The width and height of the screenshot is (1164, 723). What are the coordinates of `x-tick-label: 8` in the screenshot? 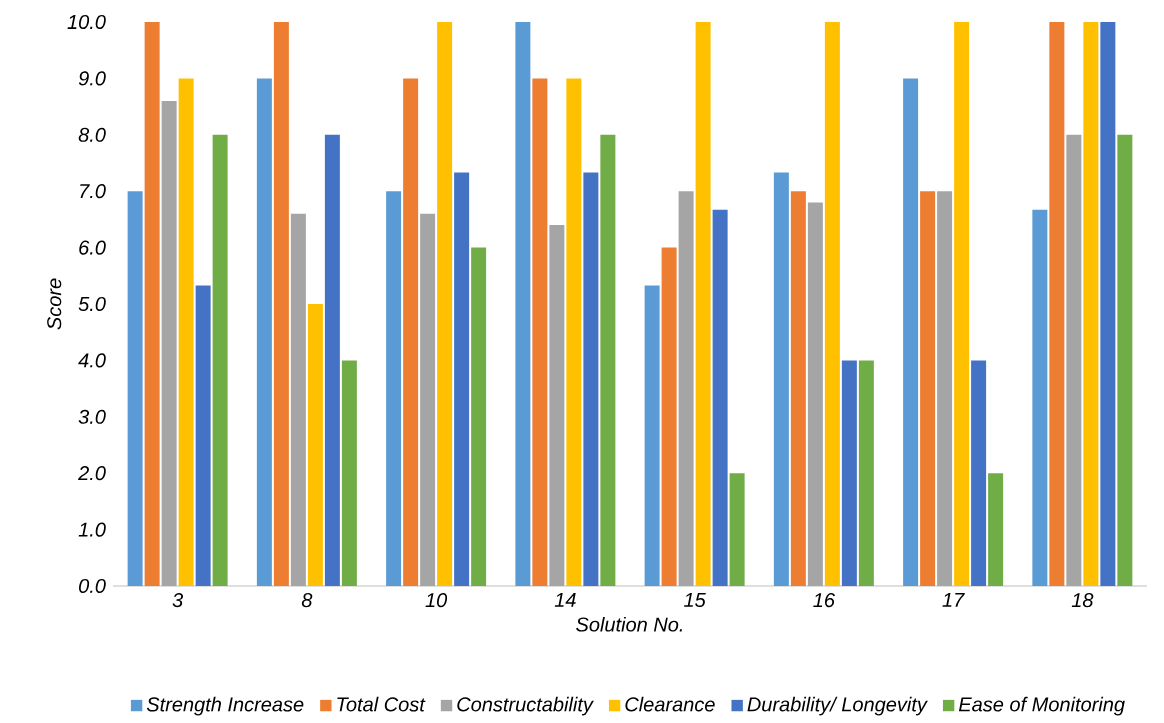 It's located at (307, 600).